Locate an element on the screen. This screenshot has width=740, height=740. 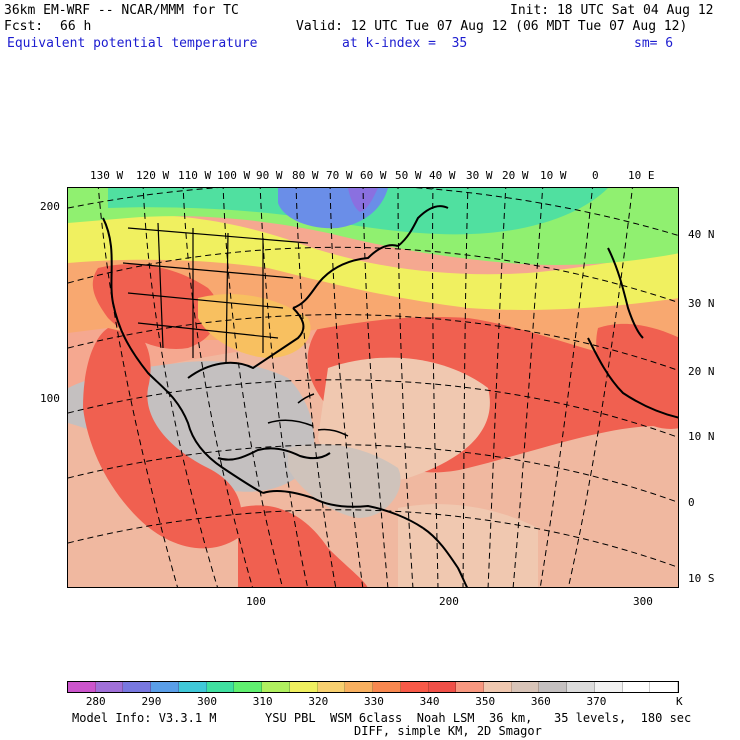
lat-label: 20 N is located at coordinates (701, 371).